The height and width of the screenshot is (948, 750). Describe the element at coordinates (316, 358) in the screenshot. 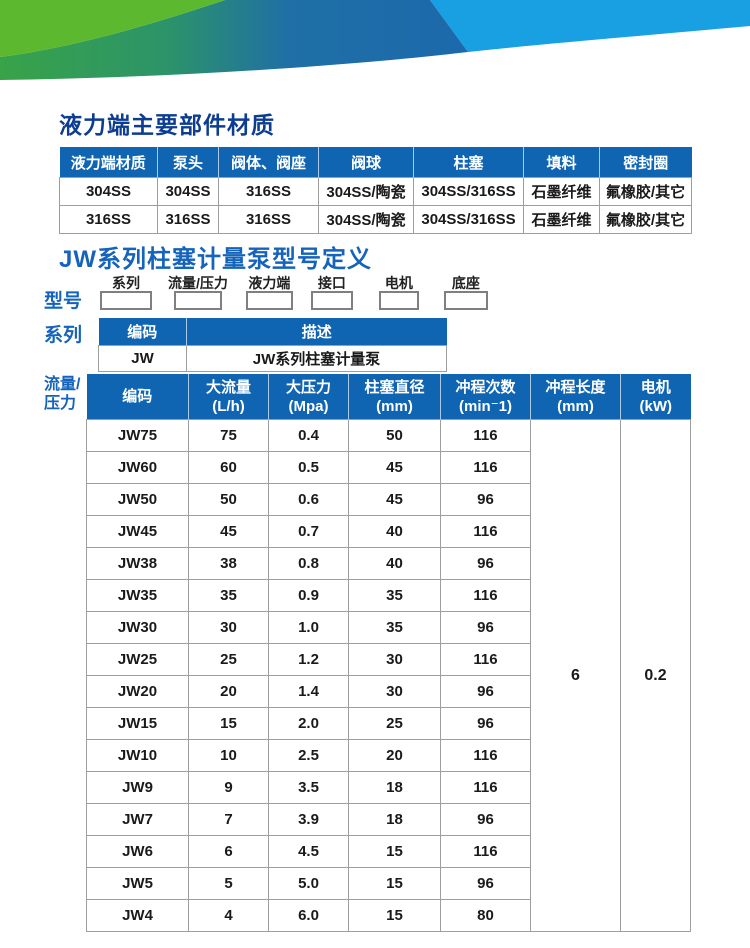

I see `series-cell: JW系列柱塞计量泵` at that location.